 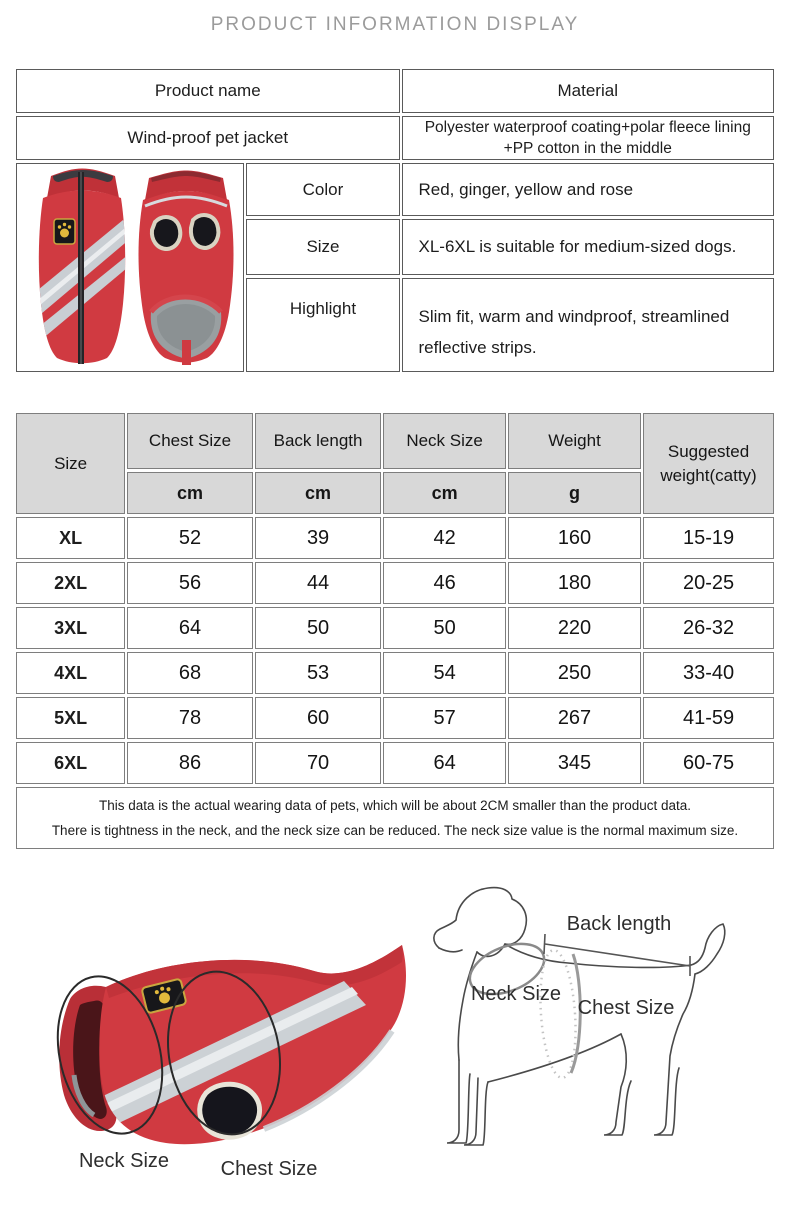 I want to click on table-row: cm cm cm g, so click(x=395, y=493).